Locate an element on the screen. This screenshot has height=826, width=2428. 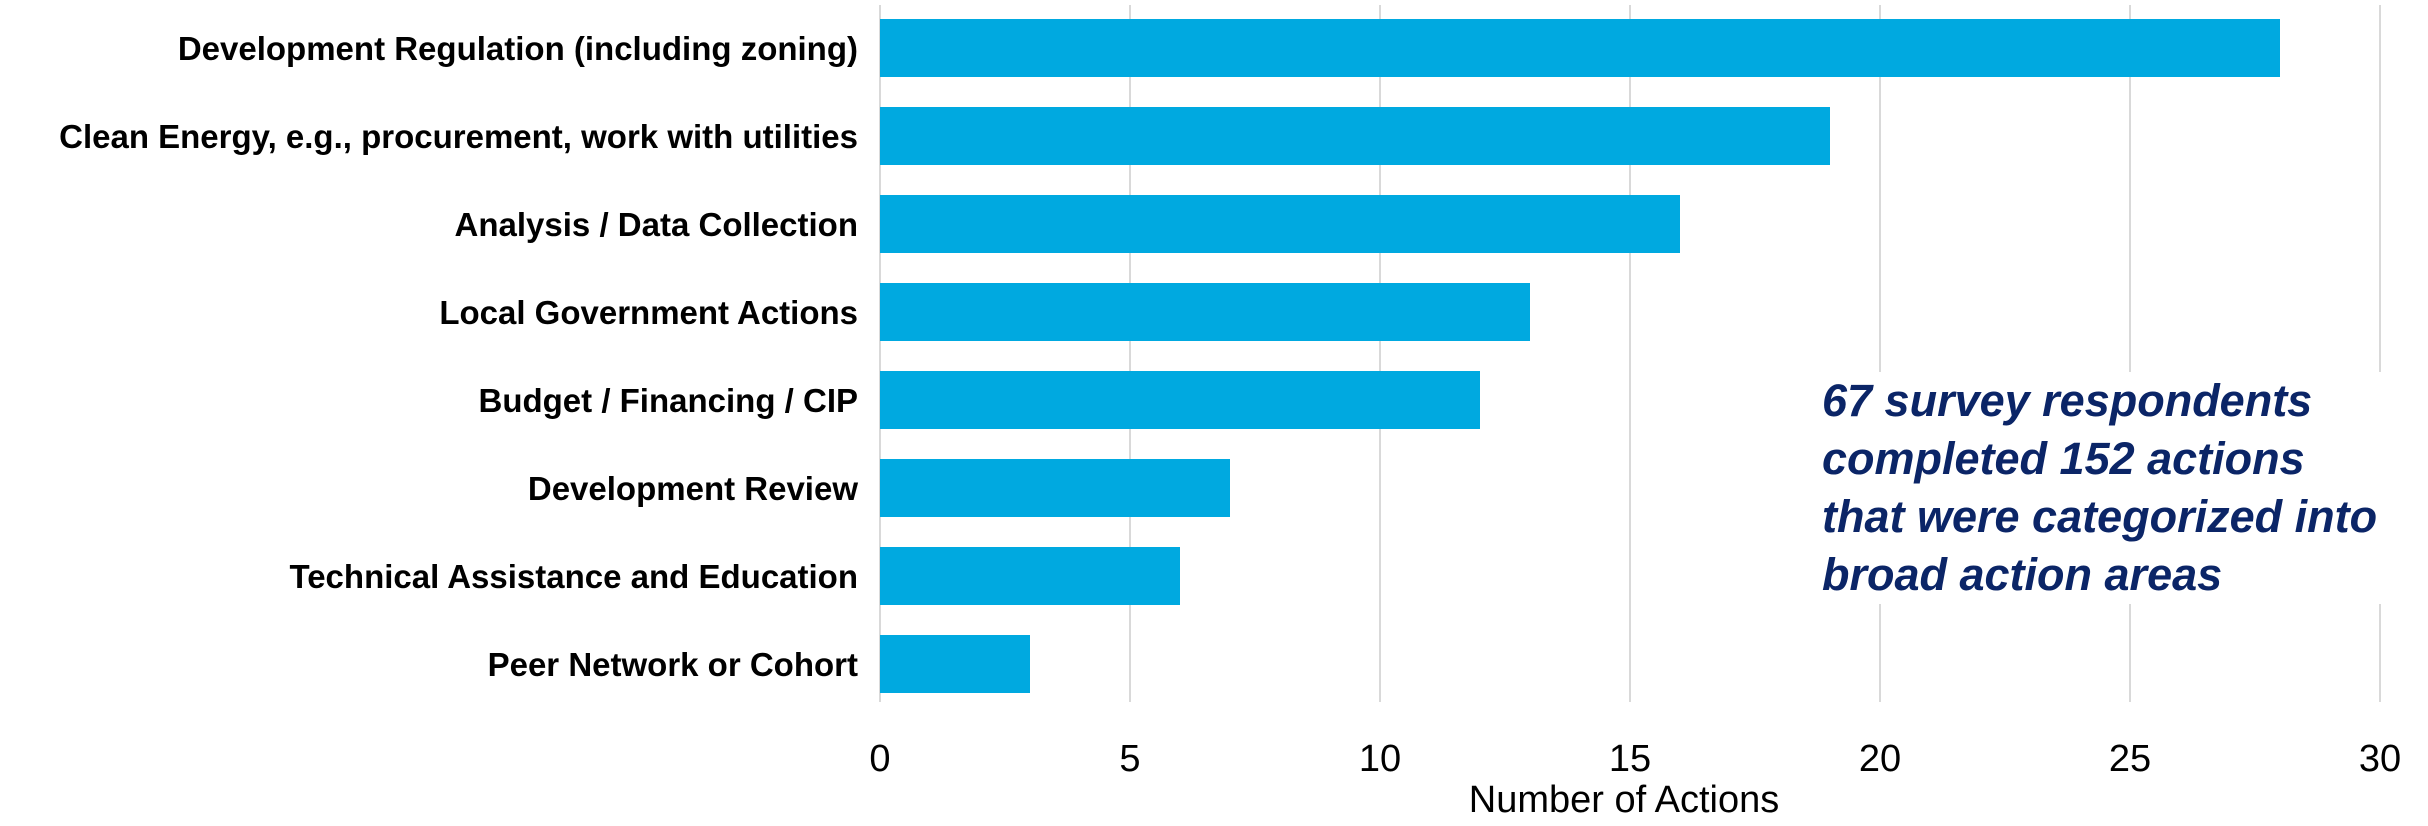
annotation-line: completed 152 actions is located at coordinates (2063, 458).